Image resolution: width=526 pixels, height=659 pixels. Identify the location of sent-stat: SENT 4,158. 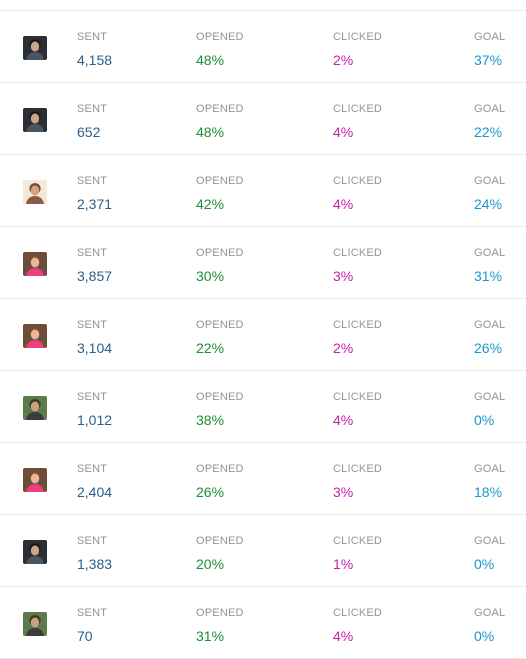
(94, 50).